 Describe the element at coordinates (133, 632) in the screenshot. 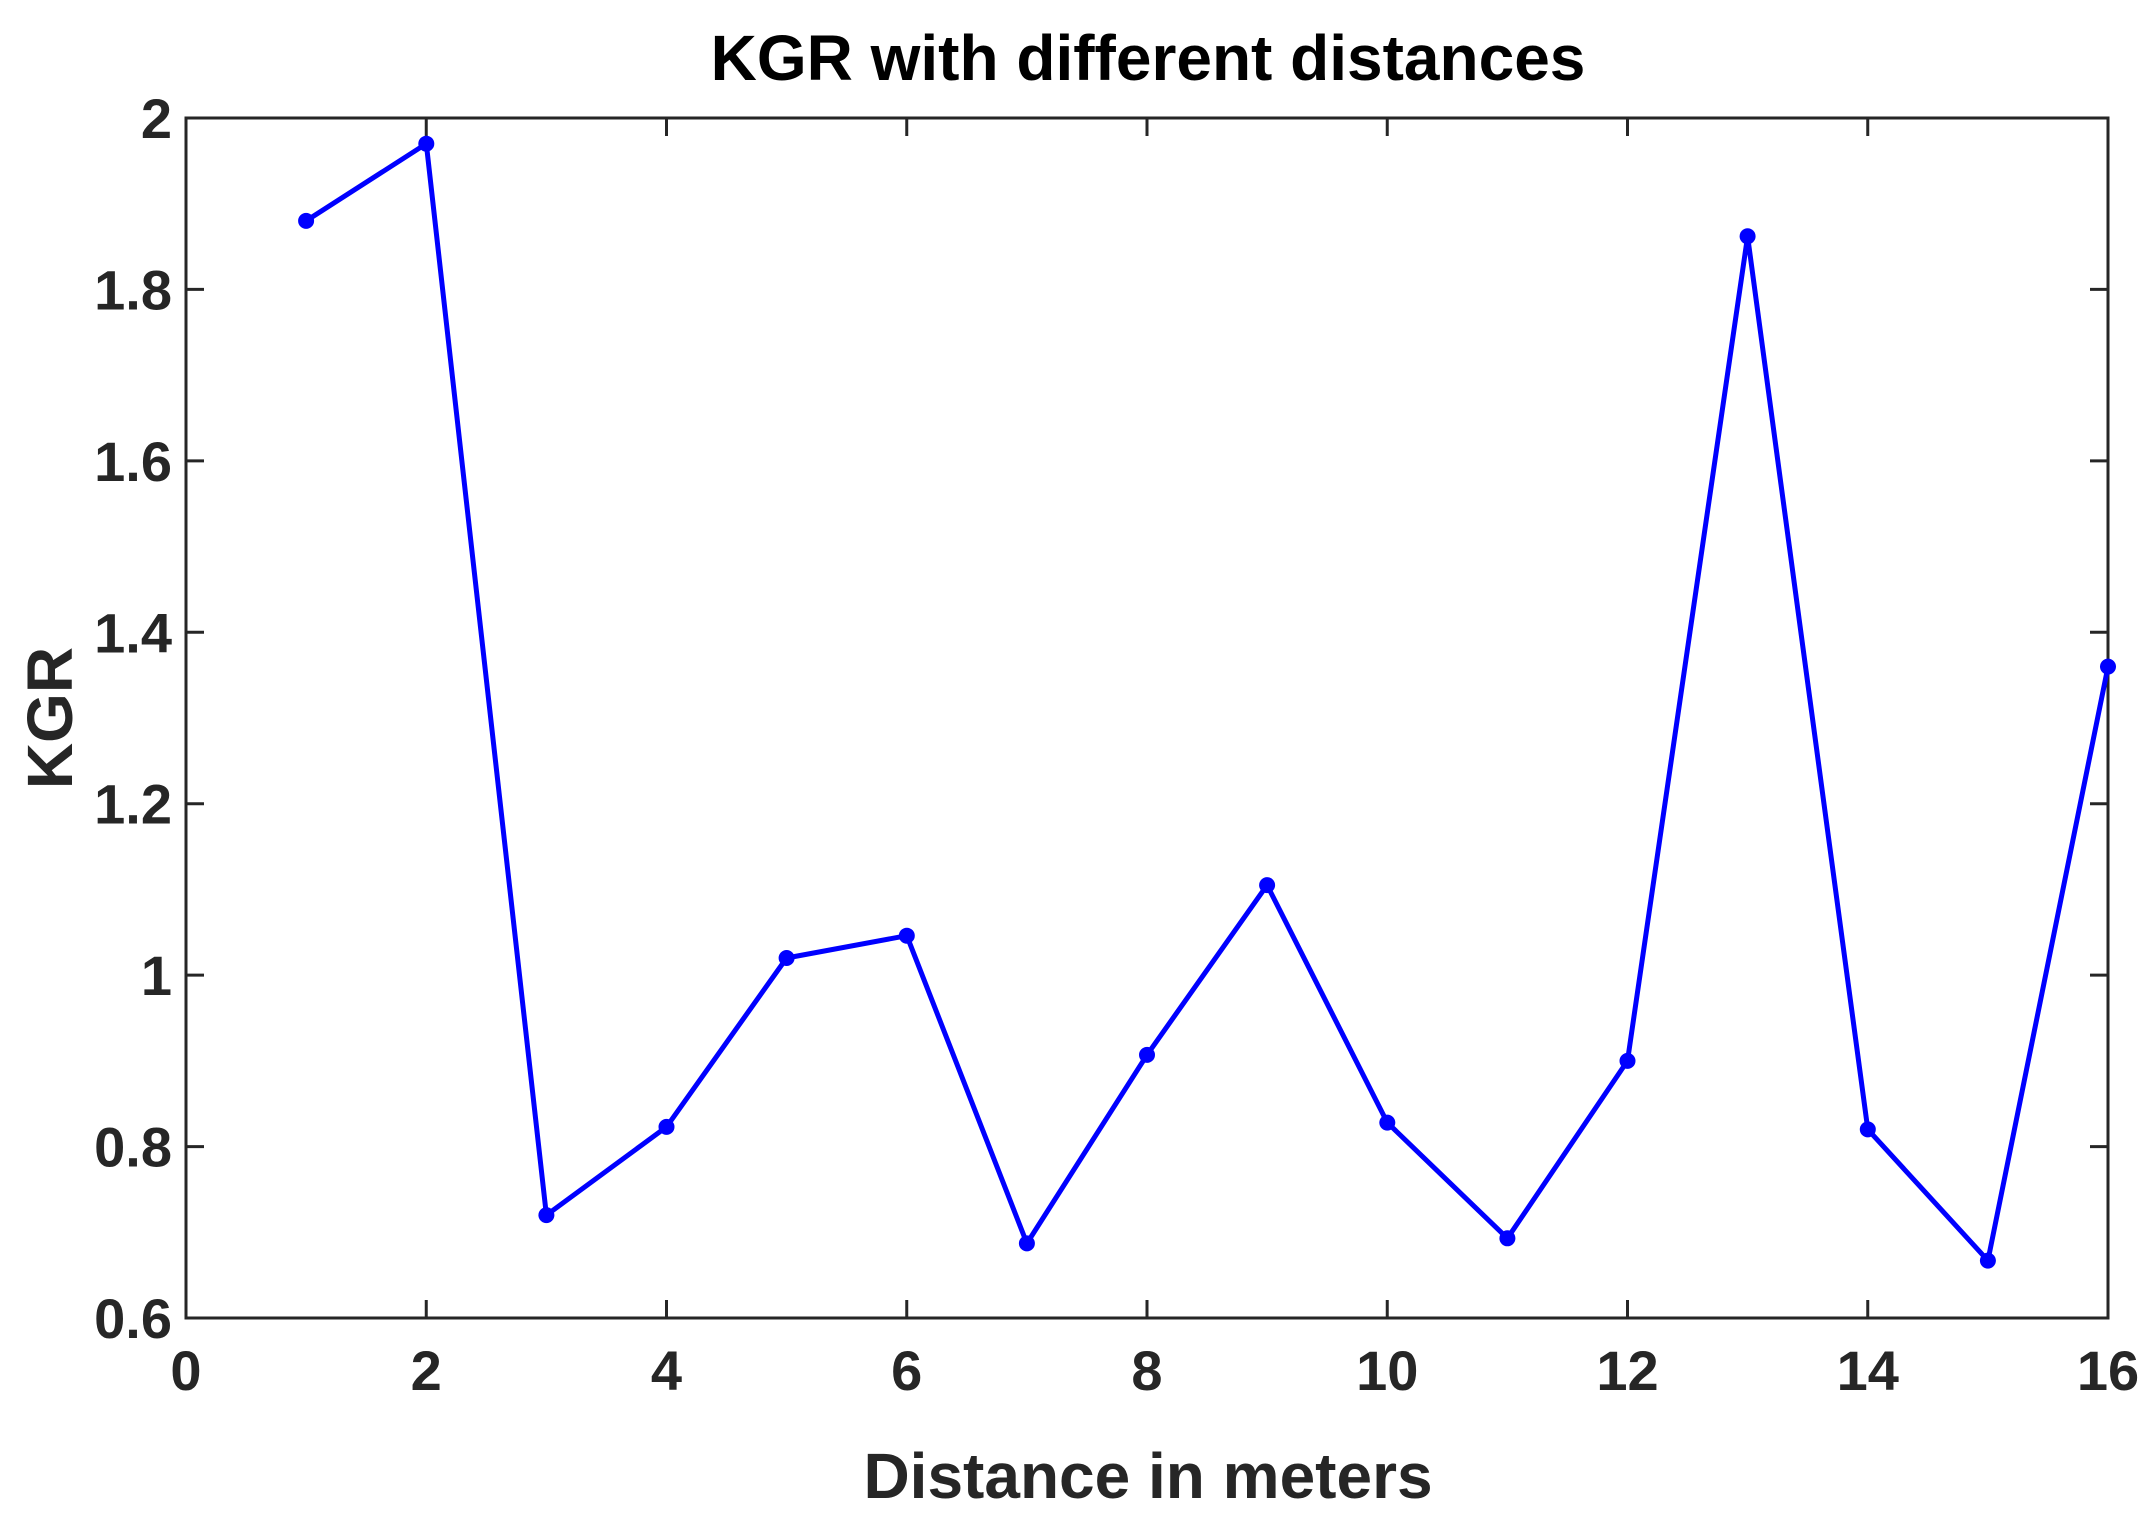

I see `y-tick-label: 1.4` at that location.